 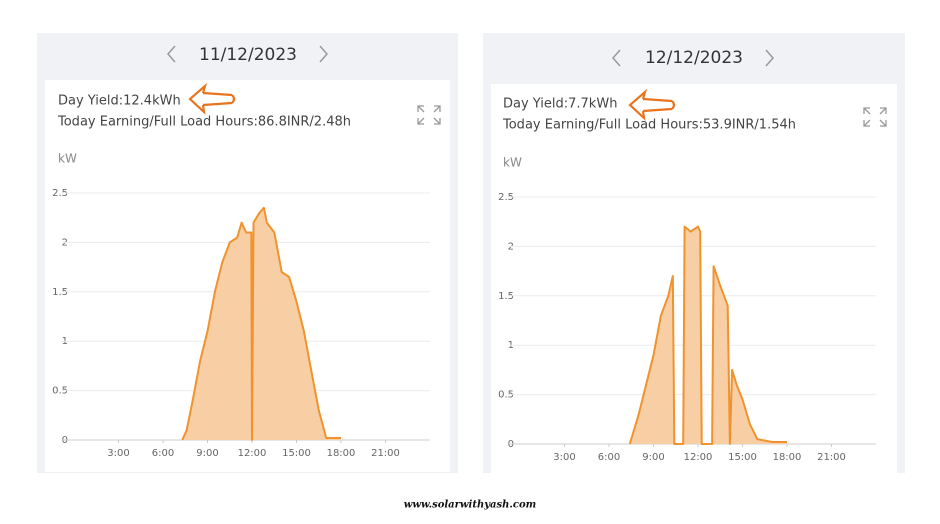 I want to click on annotation: Day Yield:12.4kWh, so click(x=119, y=101).